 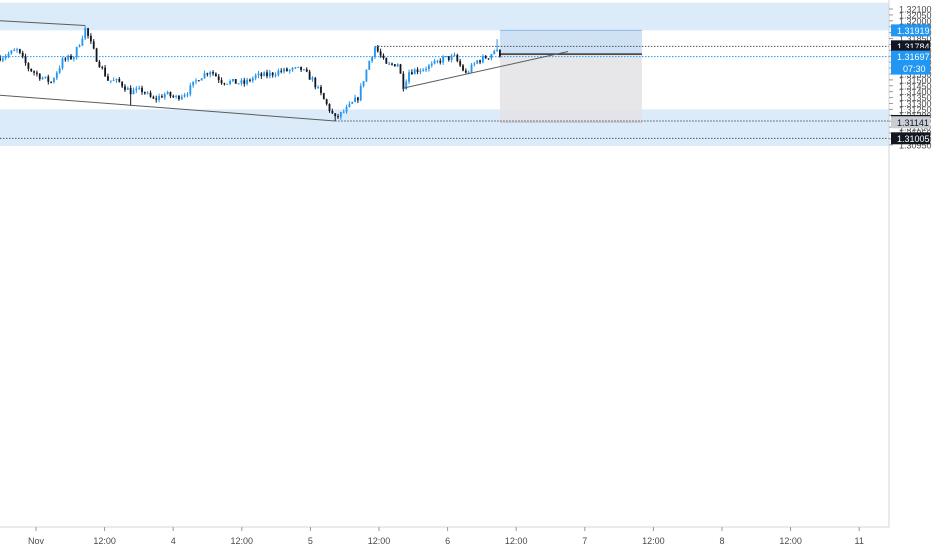 What do you see at coordinates (36, 541) in the screenshot?
I see `time-tick-label: Nov` at bounding box center [36, 541].